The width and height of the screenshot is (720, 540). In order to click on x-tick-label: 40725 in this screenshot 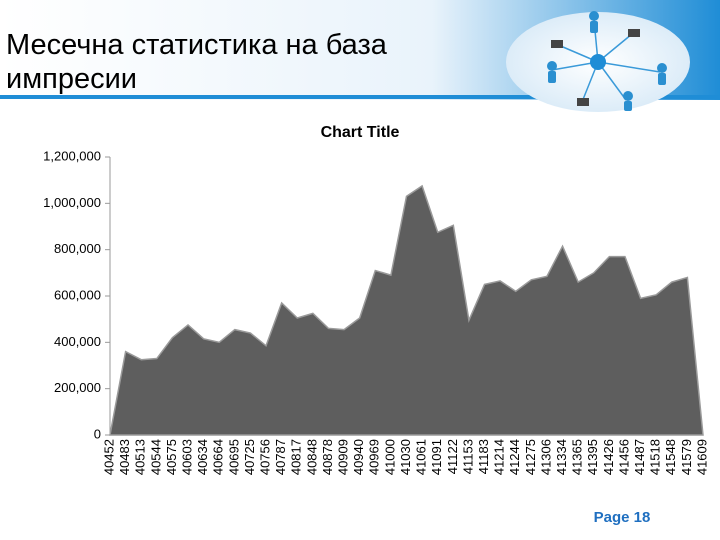, I will do `click(249, 457)`.